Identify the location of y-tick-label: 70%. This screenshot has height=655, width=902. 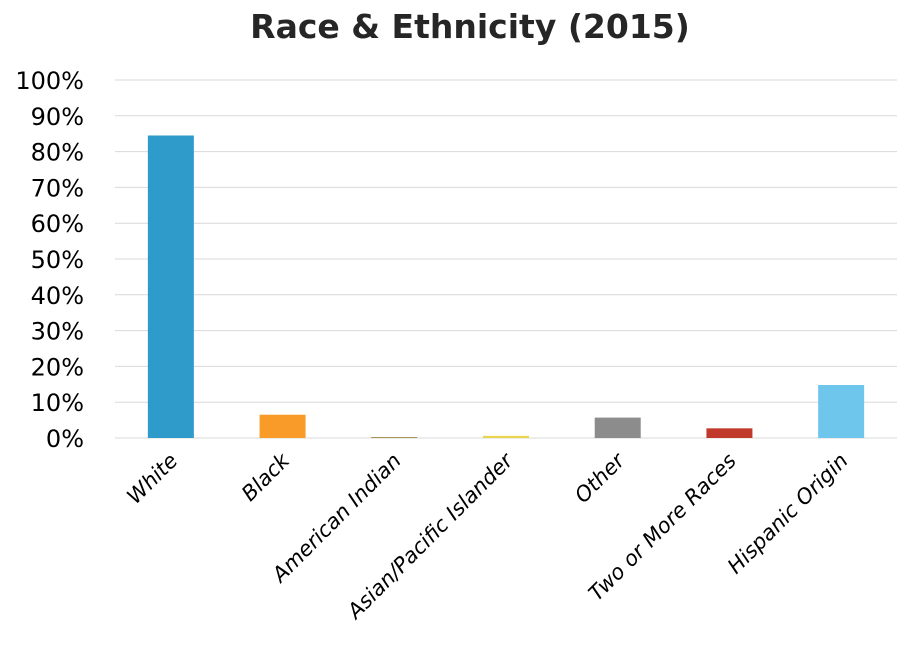
(57, 188).